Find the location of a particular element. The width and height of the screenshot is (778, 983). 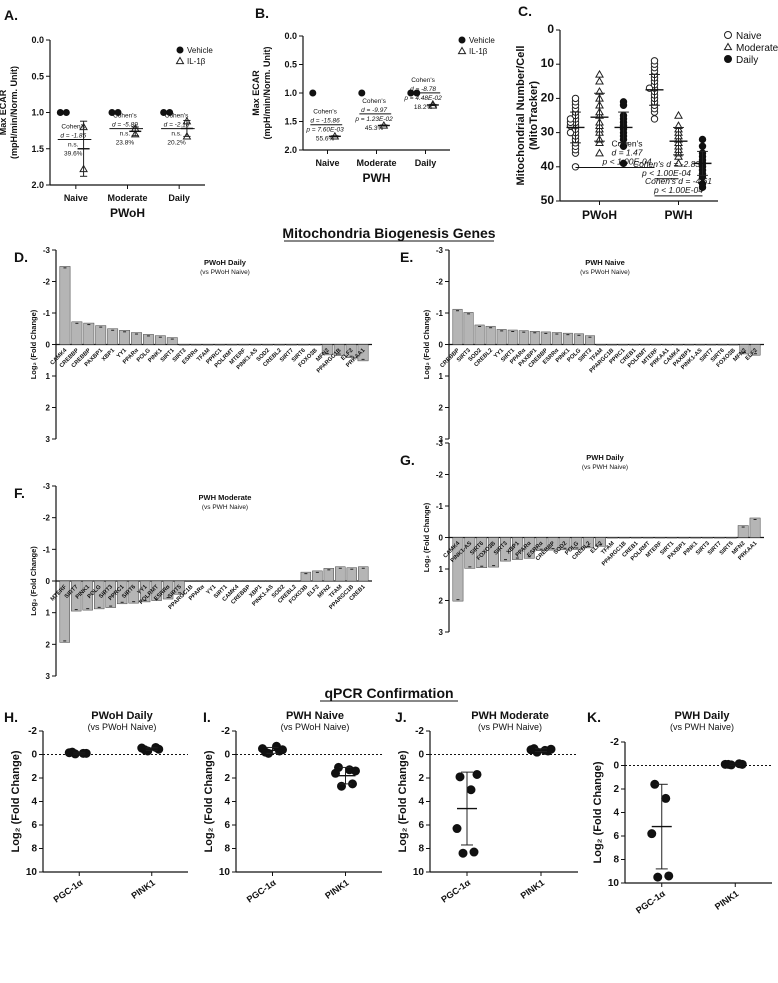

panel-label: B. is located at coordinates (262, 13).